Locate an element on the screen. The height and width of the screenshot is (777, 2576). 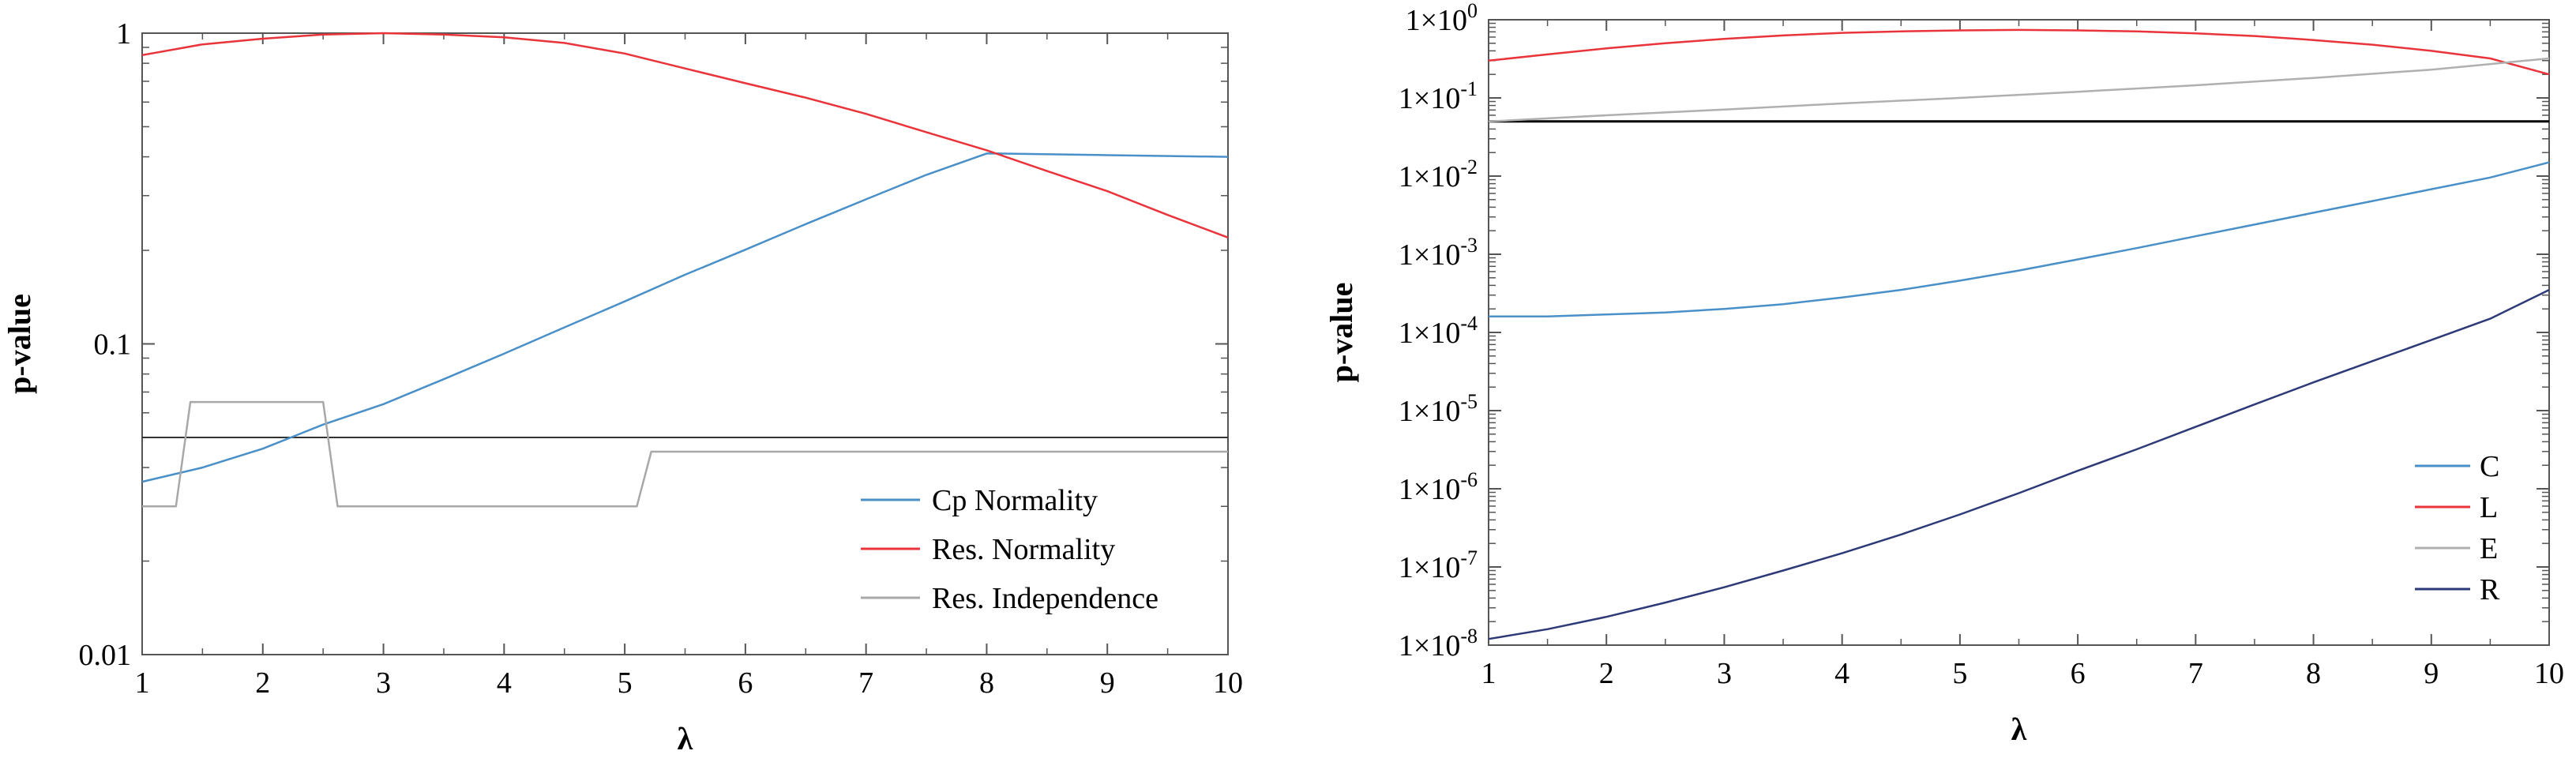
left-x-tick-label: 3 is located at coordinates (383, 683).